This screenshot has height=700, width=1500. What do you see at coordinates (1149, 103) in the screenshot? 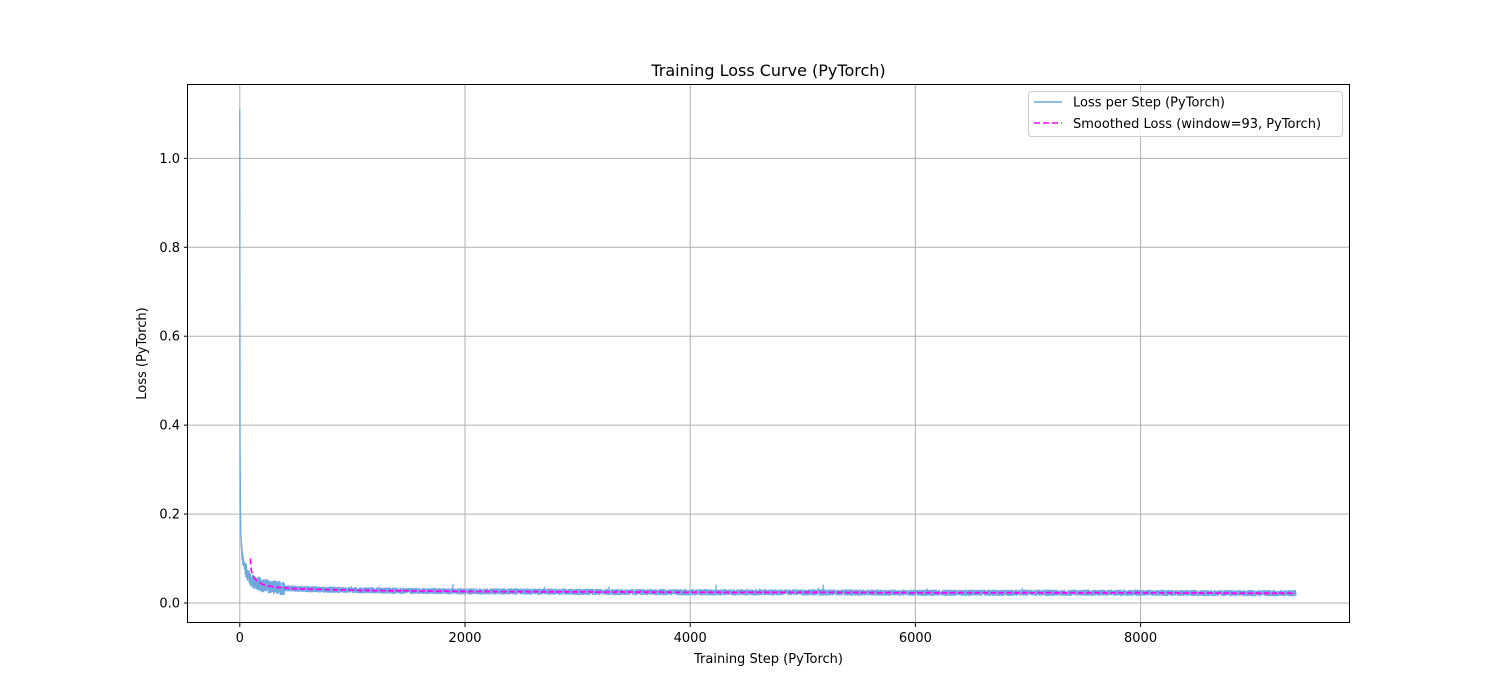
I see `legend-raw-label: Loss per Step (PyTorch)` at bounding box center [1149, 103].